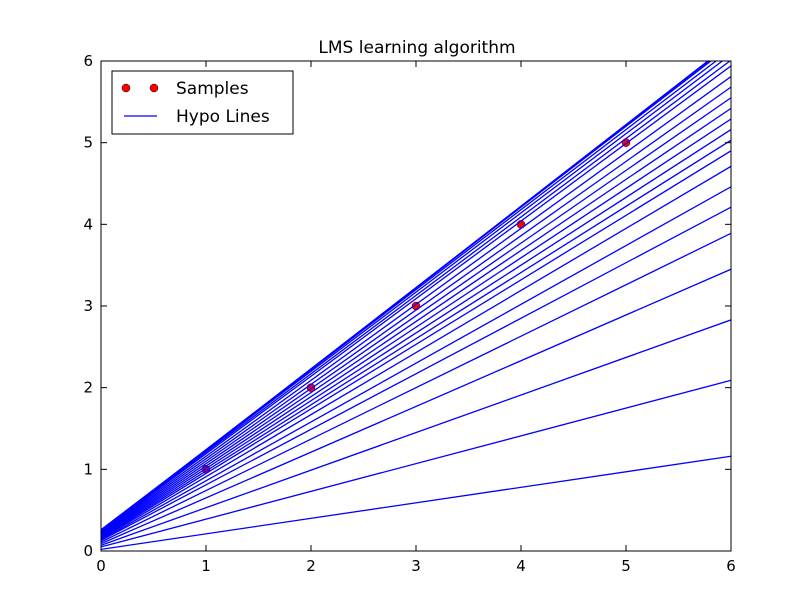  What do you see at coordinates (88, 388) in the screenshot?
I see `y-tick-label-2: 2` at bounding box center [88, 388].